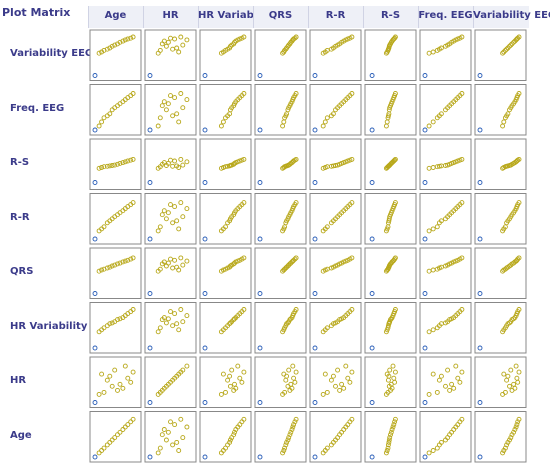  I want to click on column-header-age: Age, so click(115, 15).